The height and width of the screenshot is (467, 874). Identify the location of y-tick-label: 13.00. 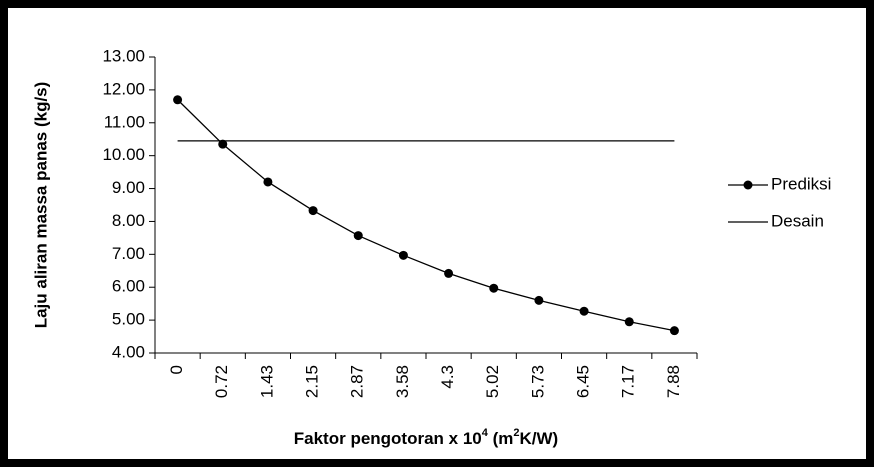
(123, 55).